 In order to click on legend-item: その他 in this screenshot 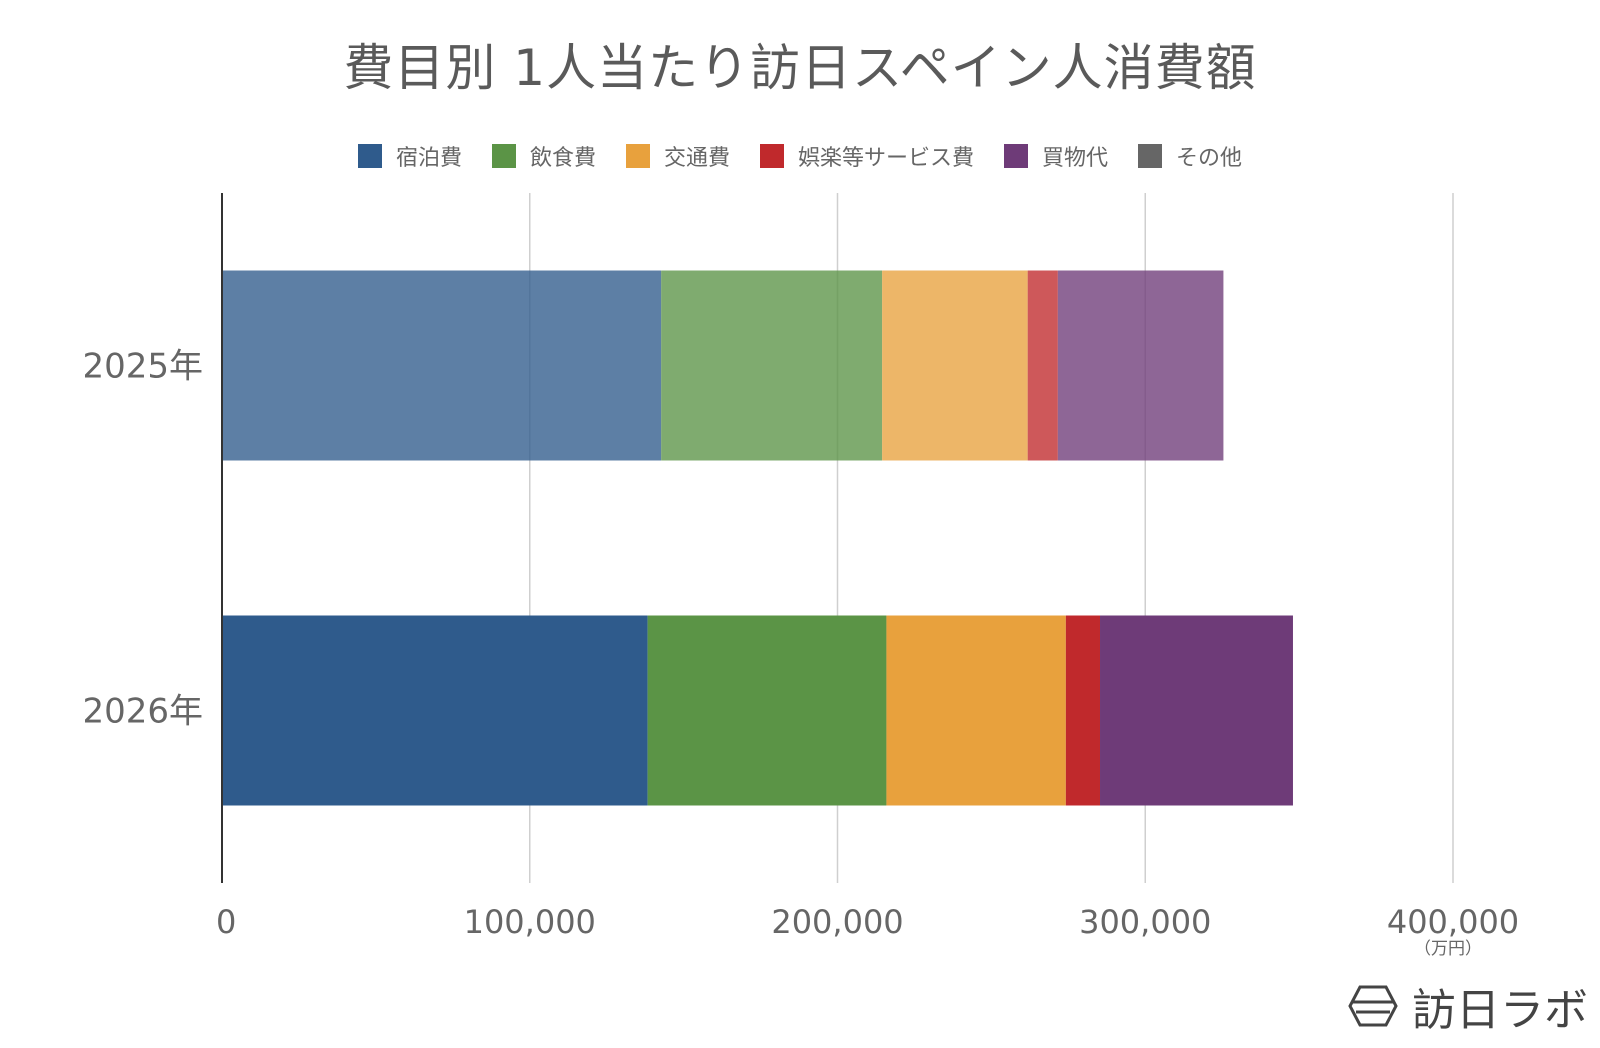, I will do `click(1190, 156)`.